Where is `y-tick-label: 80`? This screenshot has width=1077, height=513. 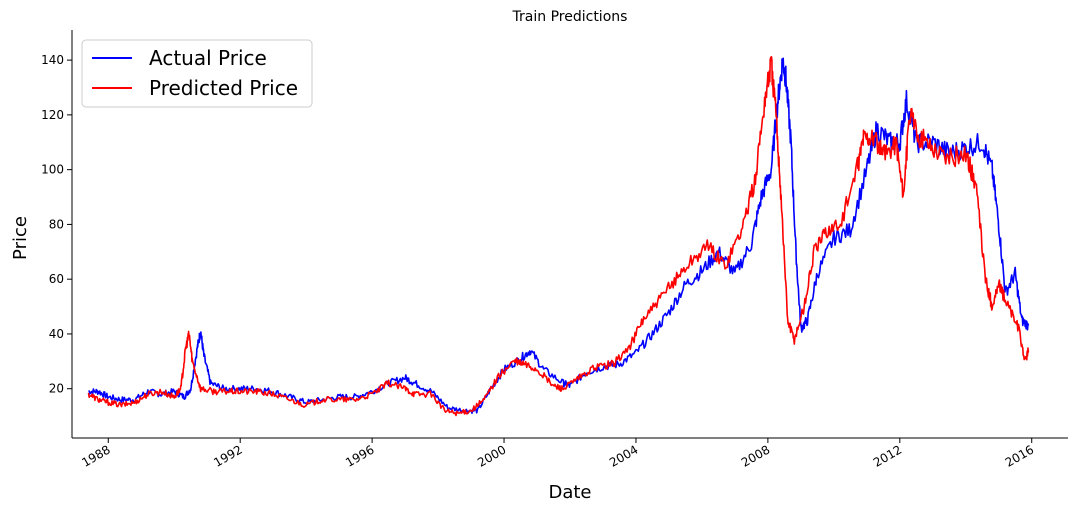 y-tick-label: 80 is located at coordinates (56, 224).